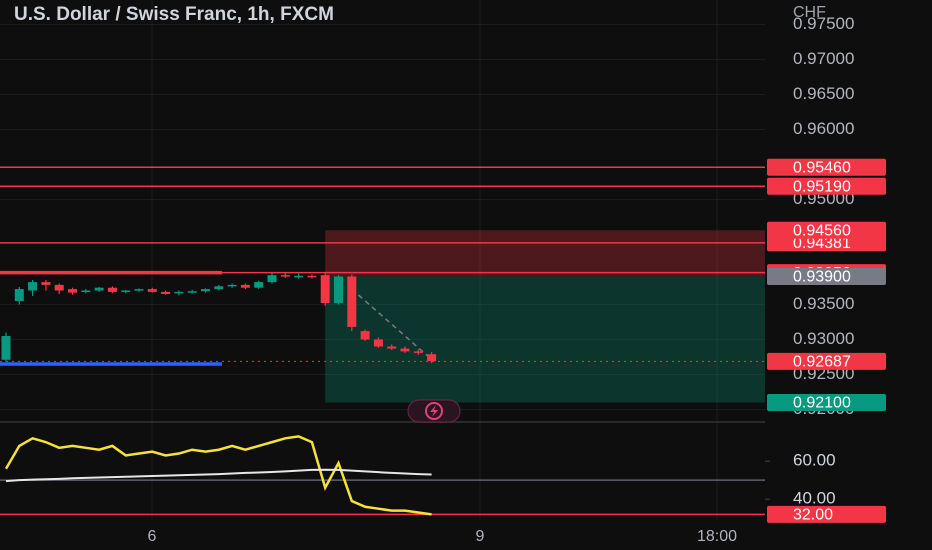  I want to click on x-tick-label: 9, so click(480, 536).